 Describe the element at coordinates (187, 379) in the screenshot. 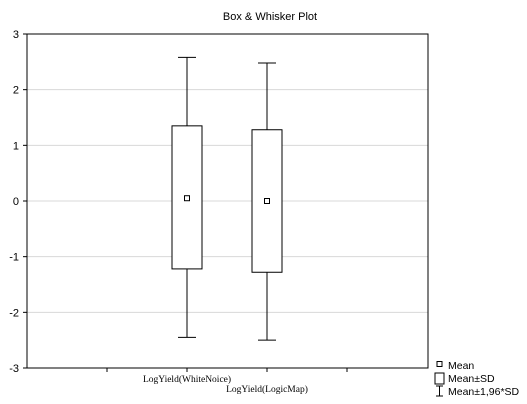

I see `x-category-label: LogYield(WhiteNoice)` at that location.